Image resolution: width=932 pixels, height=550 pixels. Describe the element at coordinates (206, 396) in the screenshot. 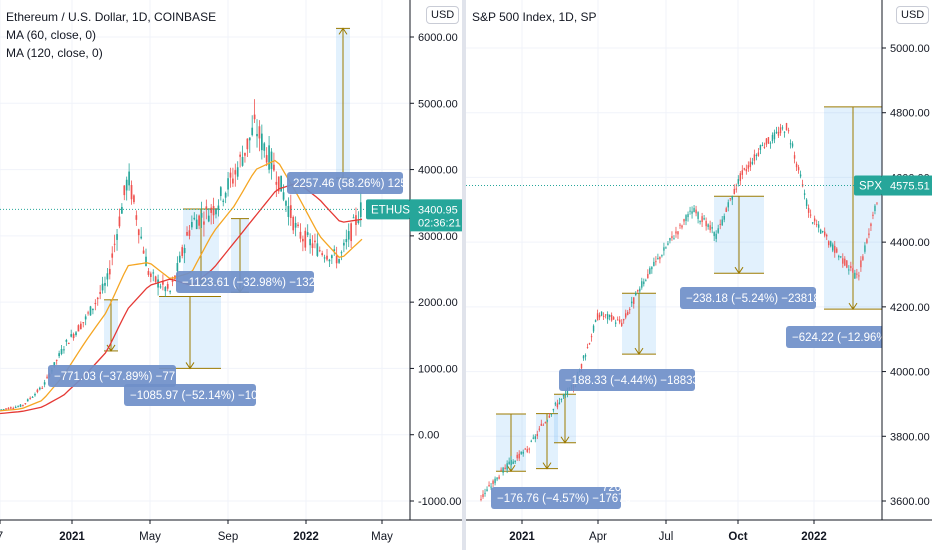

I see `measurement-label: −1085.97 (−52.14%) −108597` at that location.